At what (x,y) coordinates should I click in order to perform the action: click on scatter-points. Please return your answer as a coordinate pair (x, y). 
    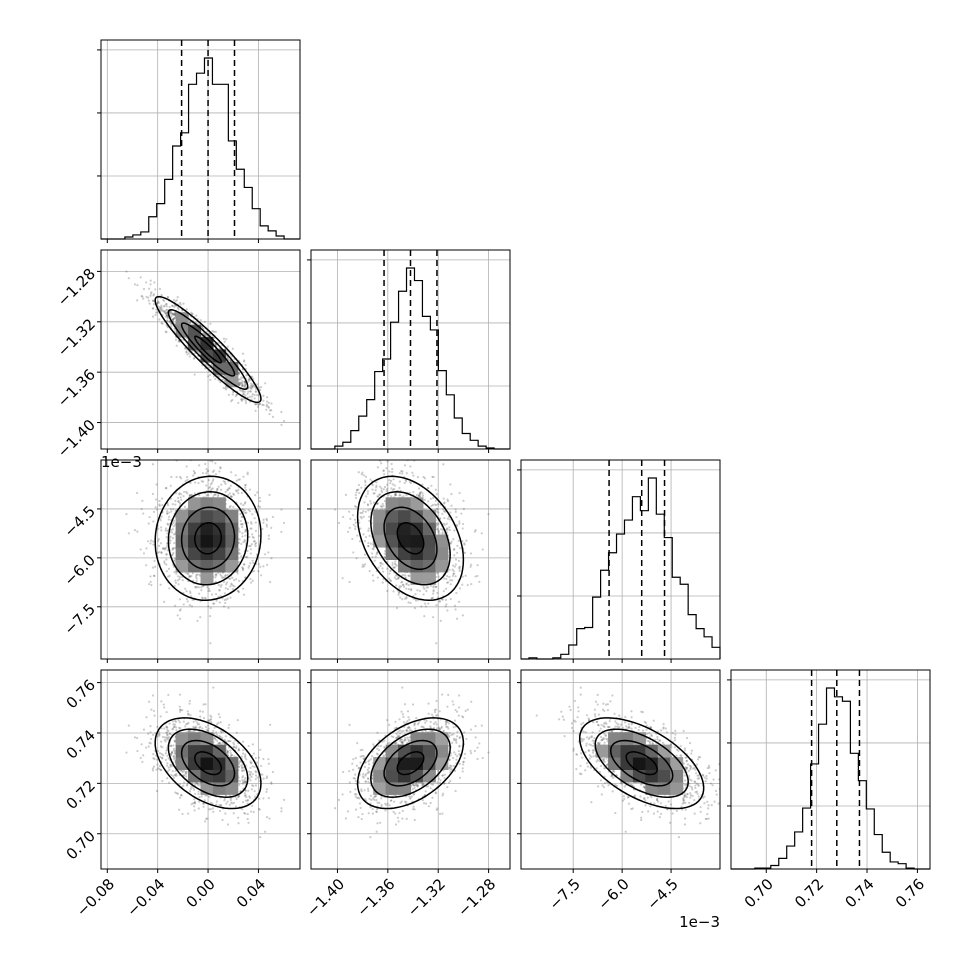
    Looking at the image, I should click on (205, 348).